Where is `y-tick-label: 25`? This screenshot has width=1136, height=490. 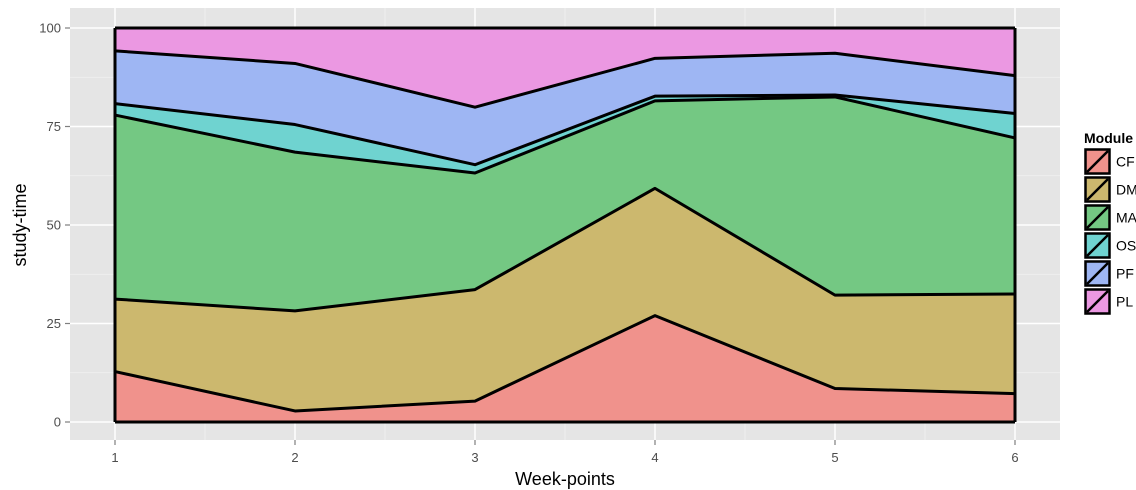
y-tick-label: 25 is located at coordinates (54, 323).